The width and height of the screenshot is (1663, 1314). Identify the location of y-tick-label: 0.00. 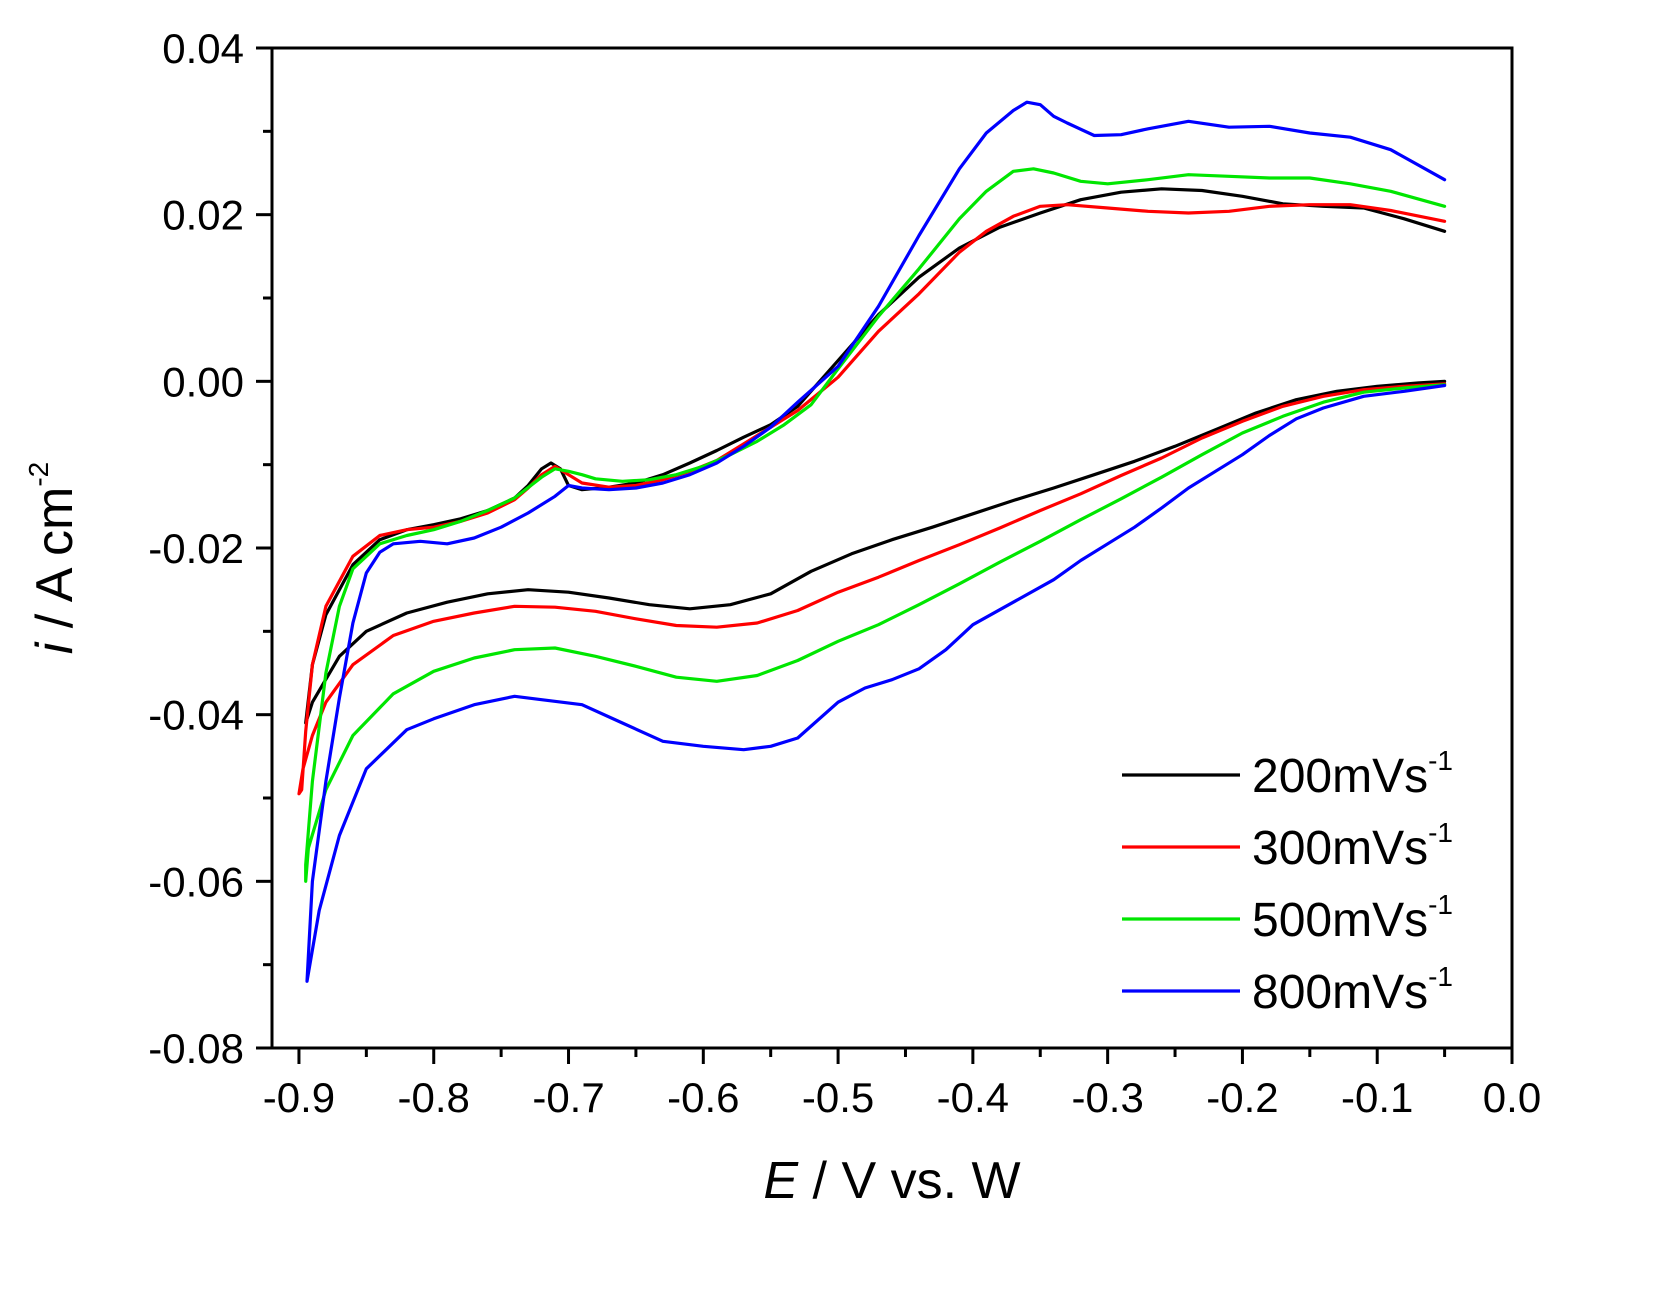
(203, 381).